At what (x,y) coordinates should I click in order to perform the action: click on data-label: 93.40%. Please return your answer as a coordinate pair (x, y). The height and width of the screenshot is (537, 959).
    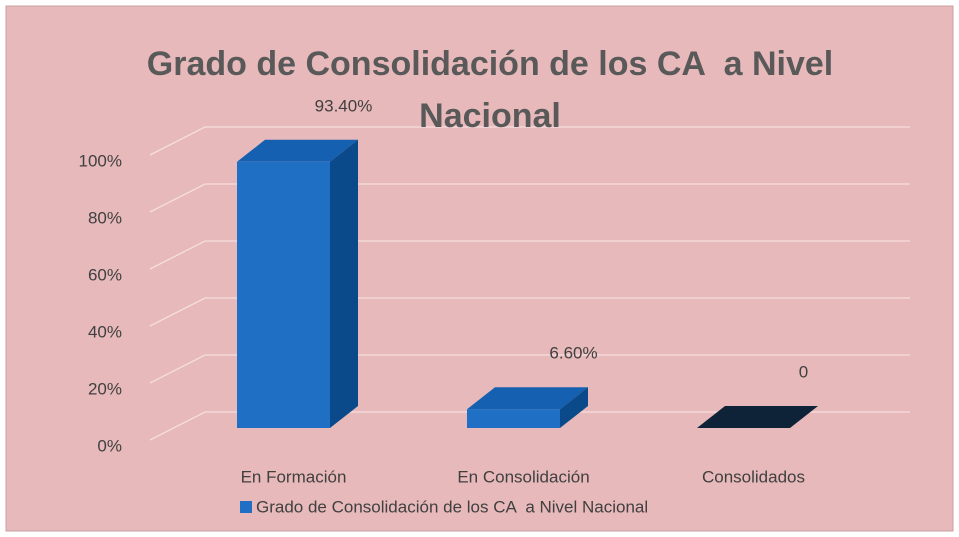
    Looking at the image, I should click on (344, 105).